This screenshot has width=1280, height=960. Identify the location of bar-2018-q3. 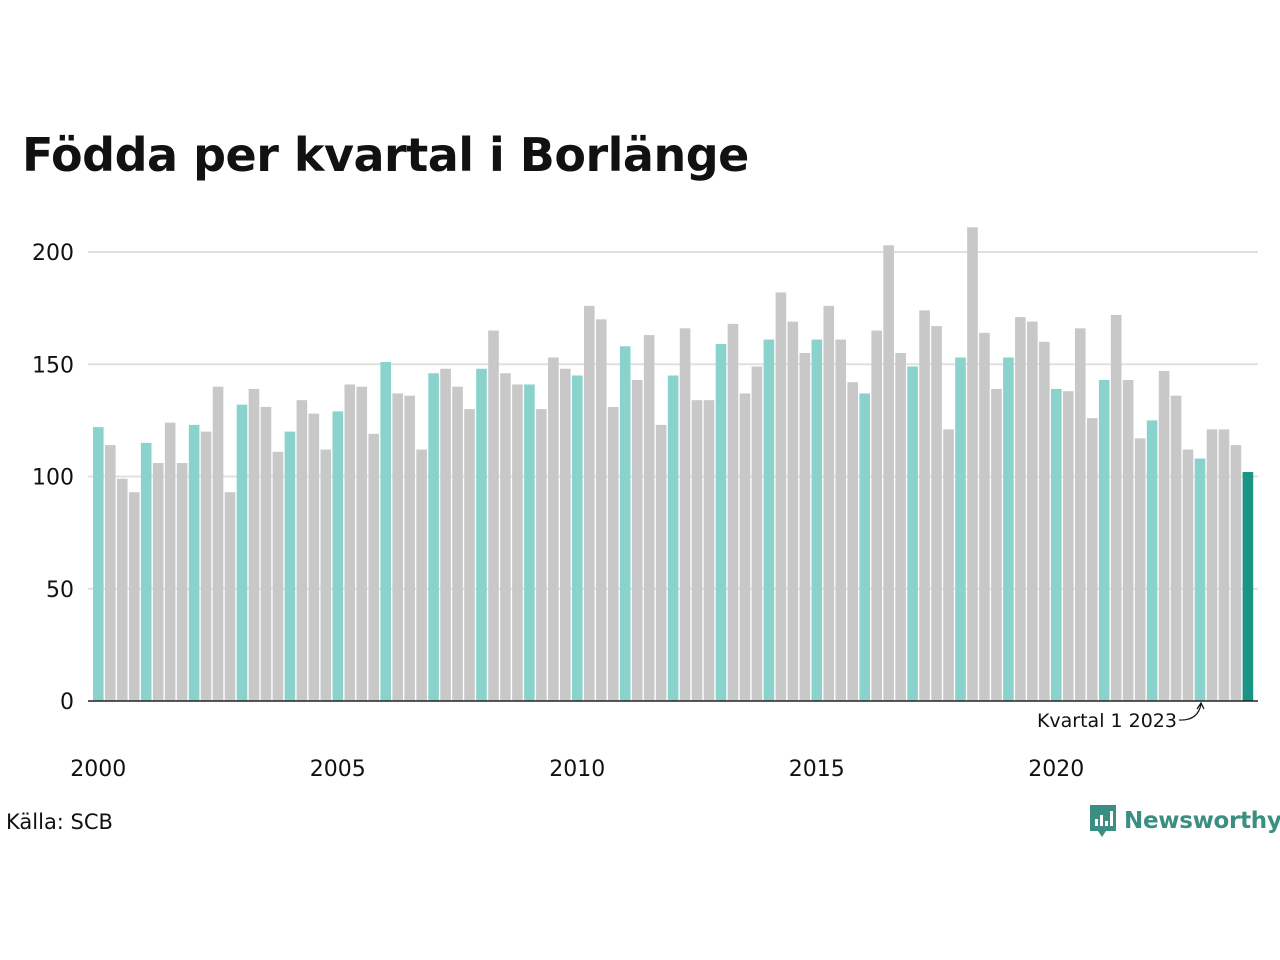
(984, 516).